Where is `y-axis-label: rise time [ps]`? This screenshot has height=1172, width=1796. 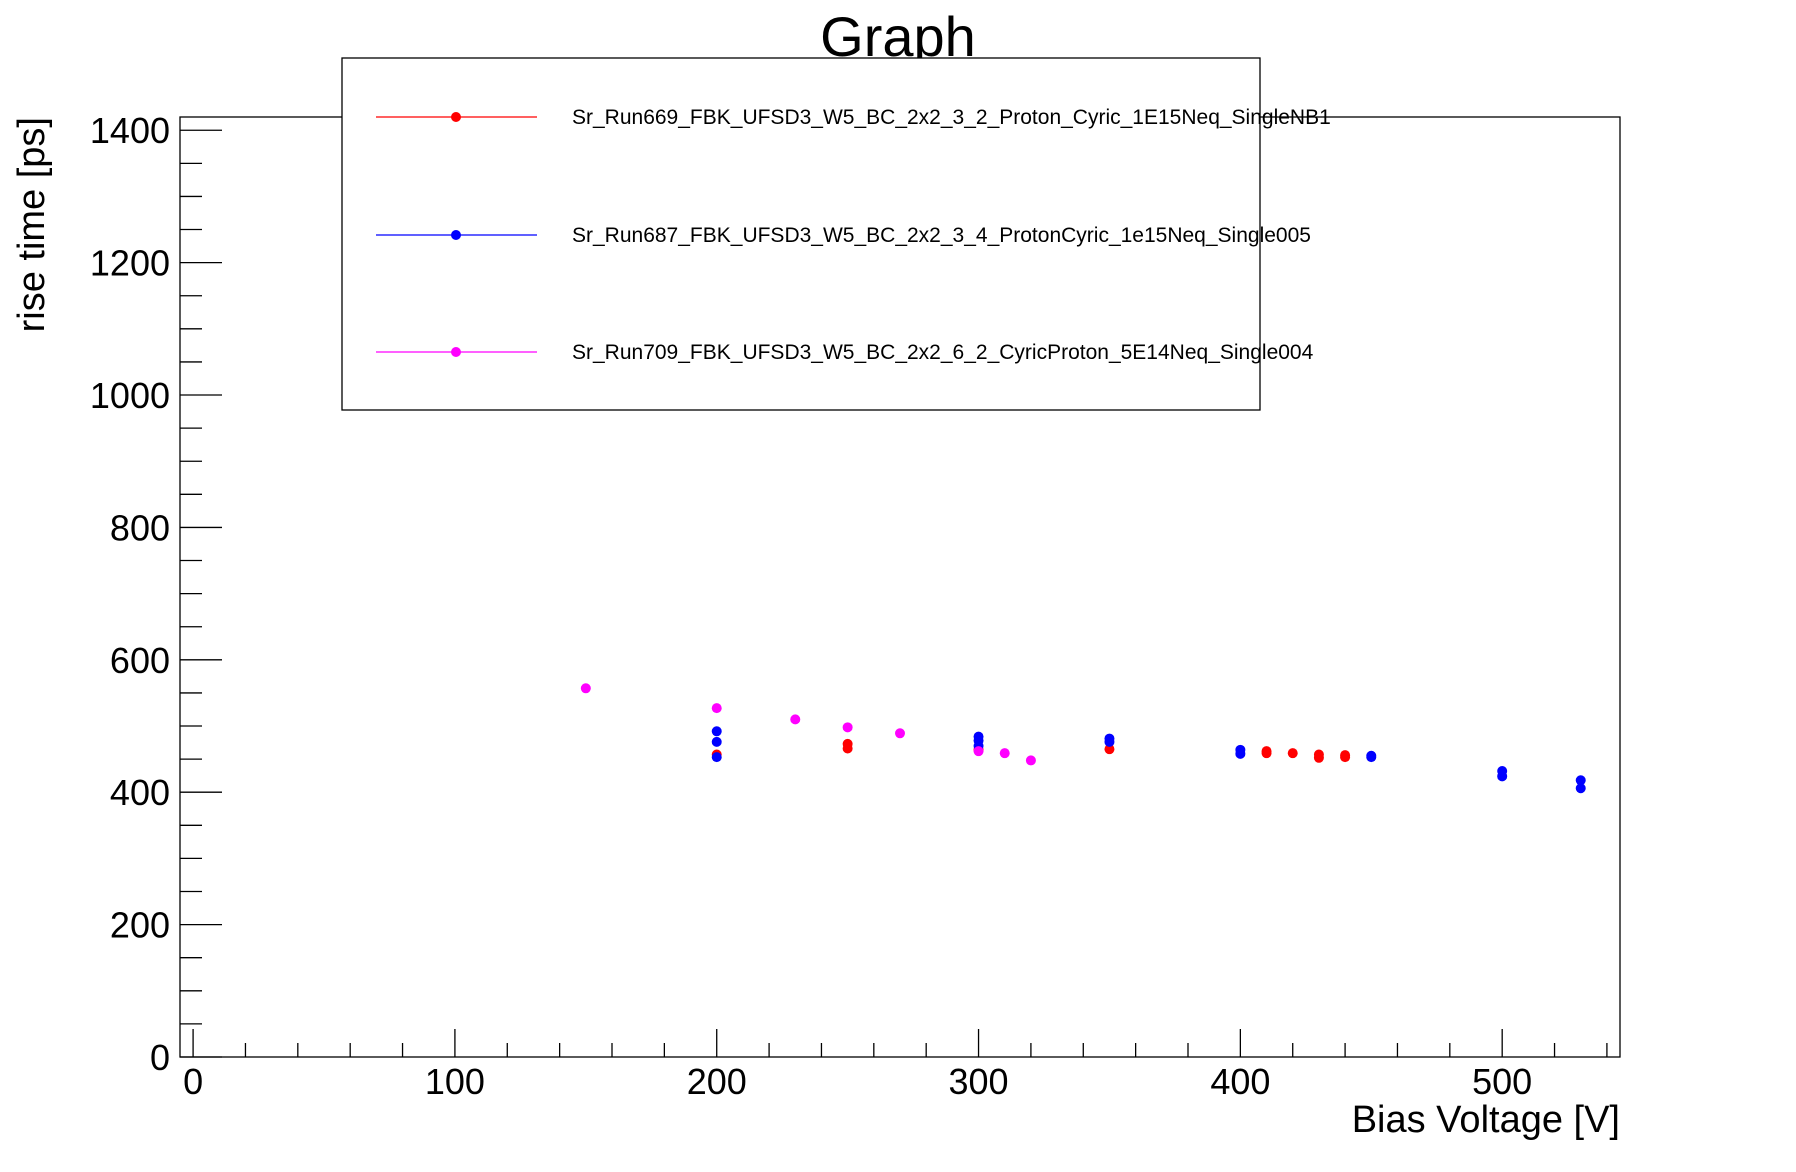 y-axis-label: rise time [ps] is located at coordinates (32, 224).